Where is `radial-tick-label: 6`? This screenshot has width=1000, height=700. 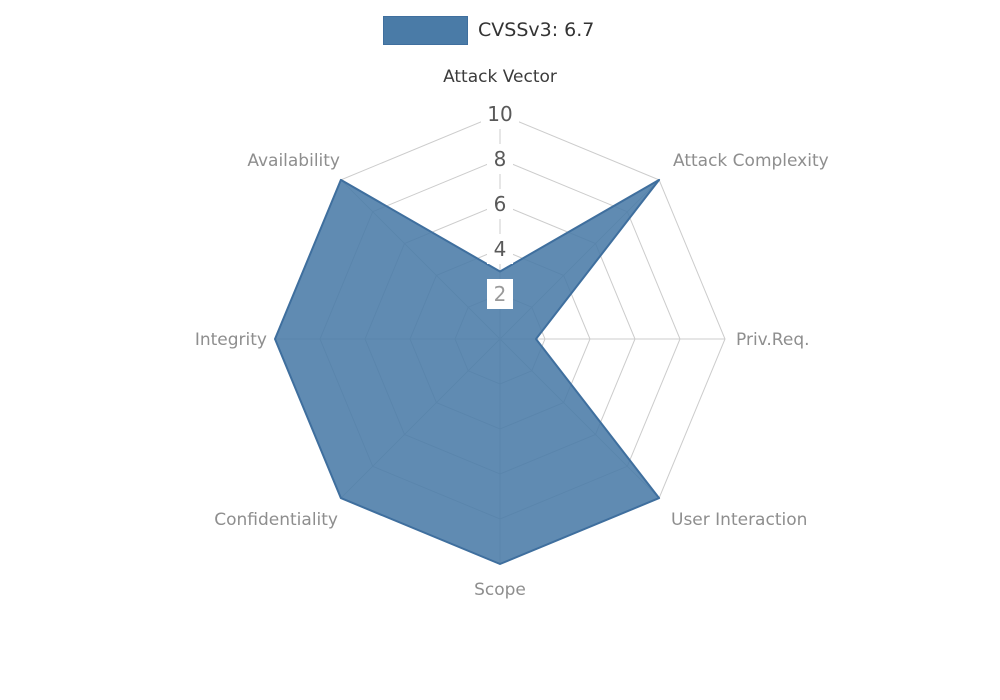
radial-tick-label: 6 is located at coordinates (500, 204).